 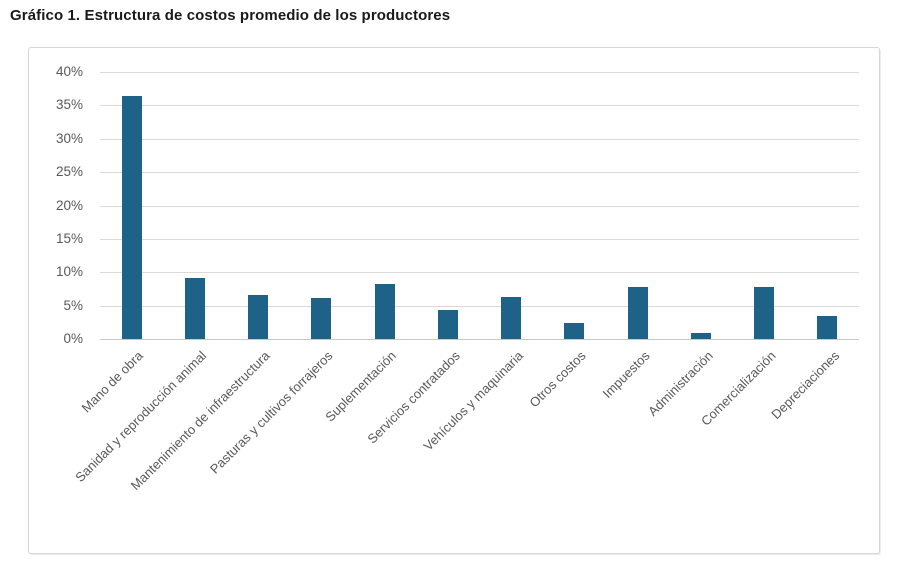 What do you see at coordinates (73, 305) in the screenshot?
I see `y-tick-label-5: 5%` at bounding box center [73, 305].